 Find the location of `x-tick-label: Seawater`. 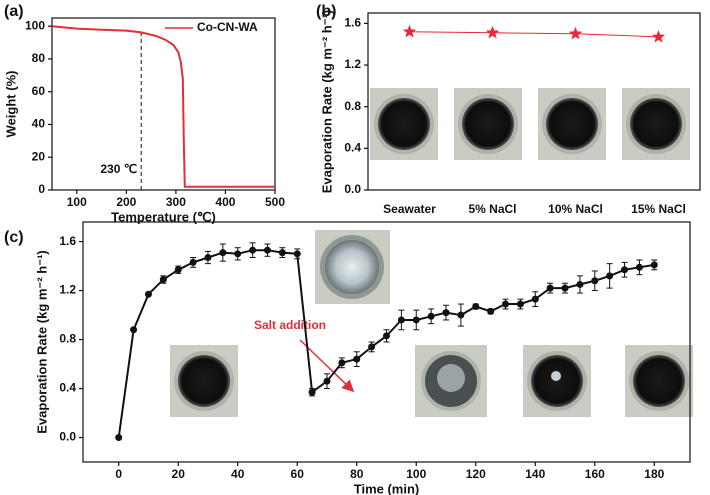

x-tick-label: Seawater is located at coordinates (409, 209).